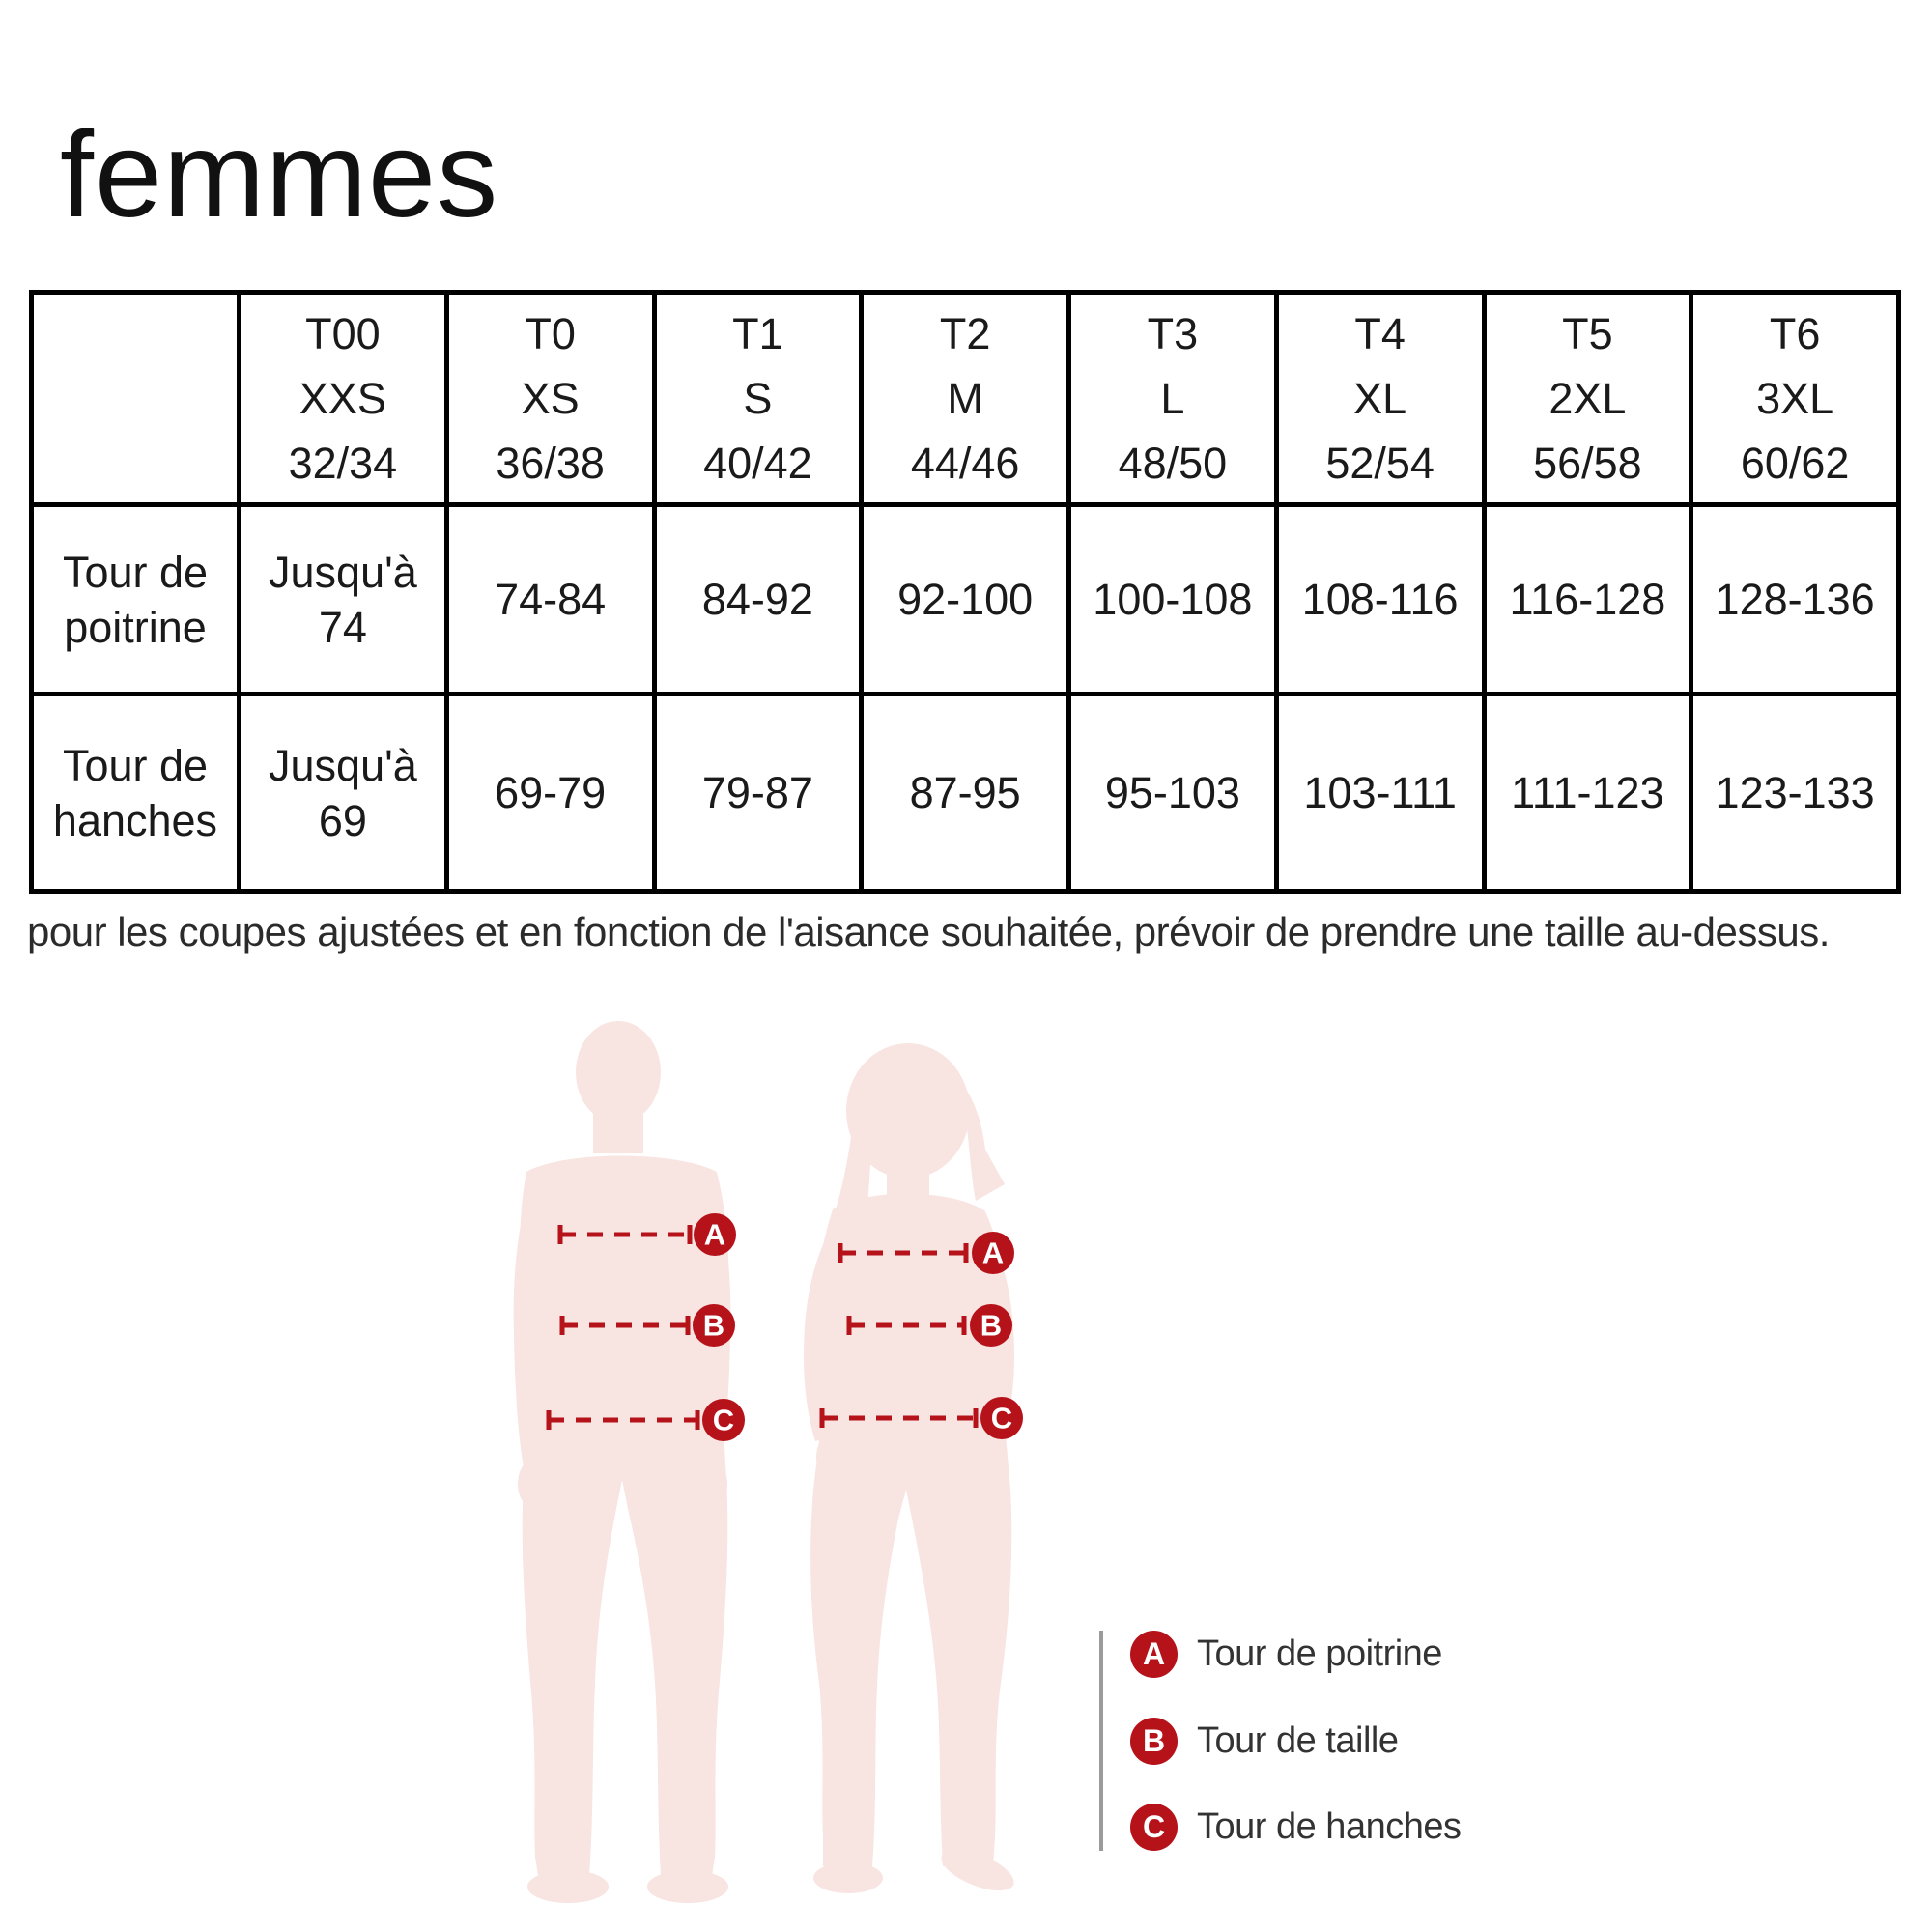 The height and width of the screenshot is (1932, 1932). Describe the element at coordinates (550, 793) in the screenshot. I see `size-cell: 69-79` at that location.